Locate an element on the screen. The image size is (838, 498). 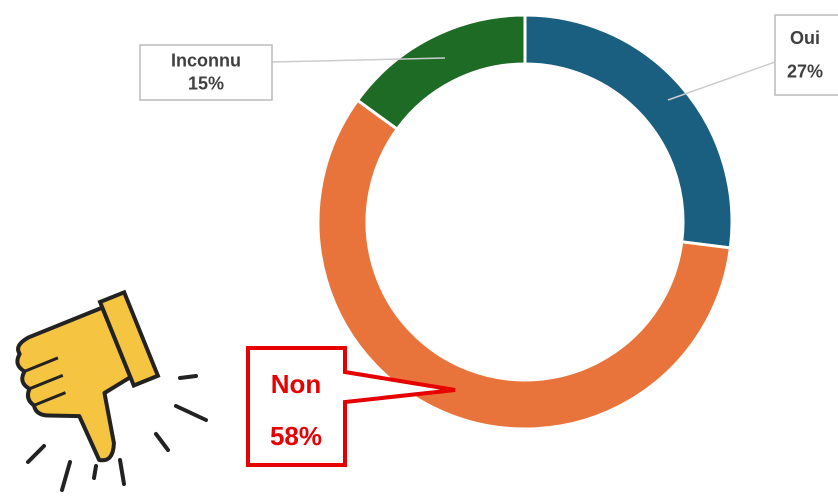
rays is located at coordinates (117, 433).